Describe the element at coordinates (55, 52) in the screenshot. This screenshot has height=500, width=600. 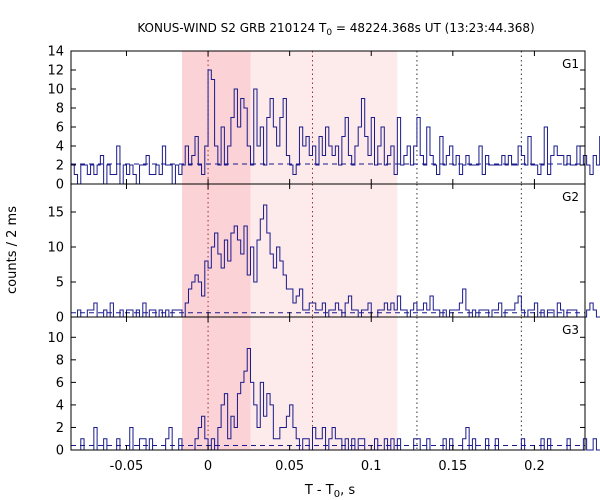
I see `y-tick-label: 14` at that location.